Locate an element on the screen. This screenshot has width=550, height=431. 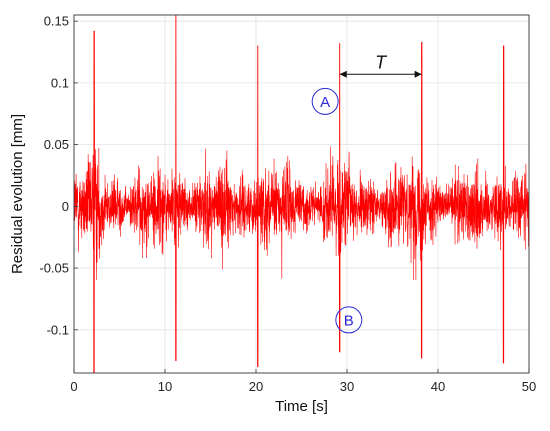
annotation-label-b: B is located at coordinates (349, 320).